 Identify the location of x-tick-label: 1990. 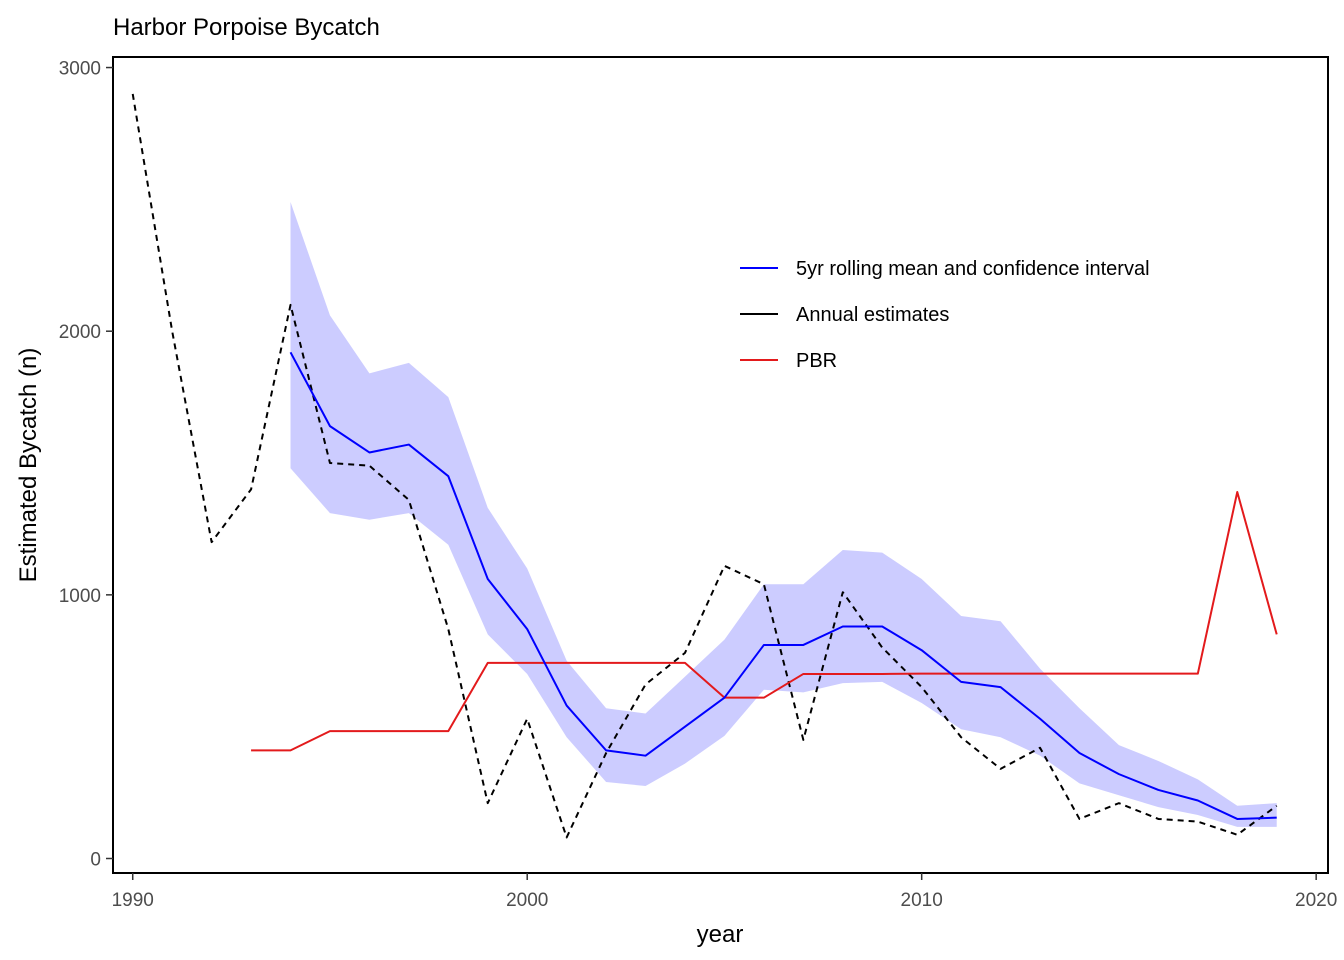
(133, 900).